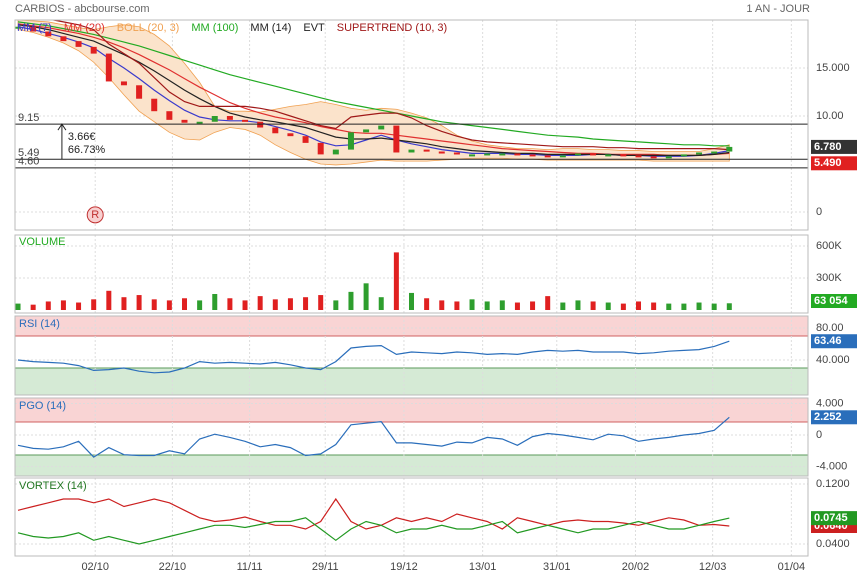 The width and height of the screenshot is (860, 579). Describe the element at coordinates (829, 278) in the screenshot. I see `y-tick-label: 300K` at that location.